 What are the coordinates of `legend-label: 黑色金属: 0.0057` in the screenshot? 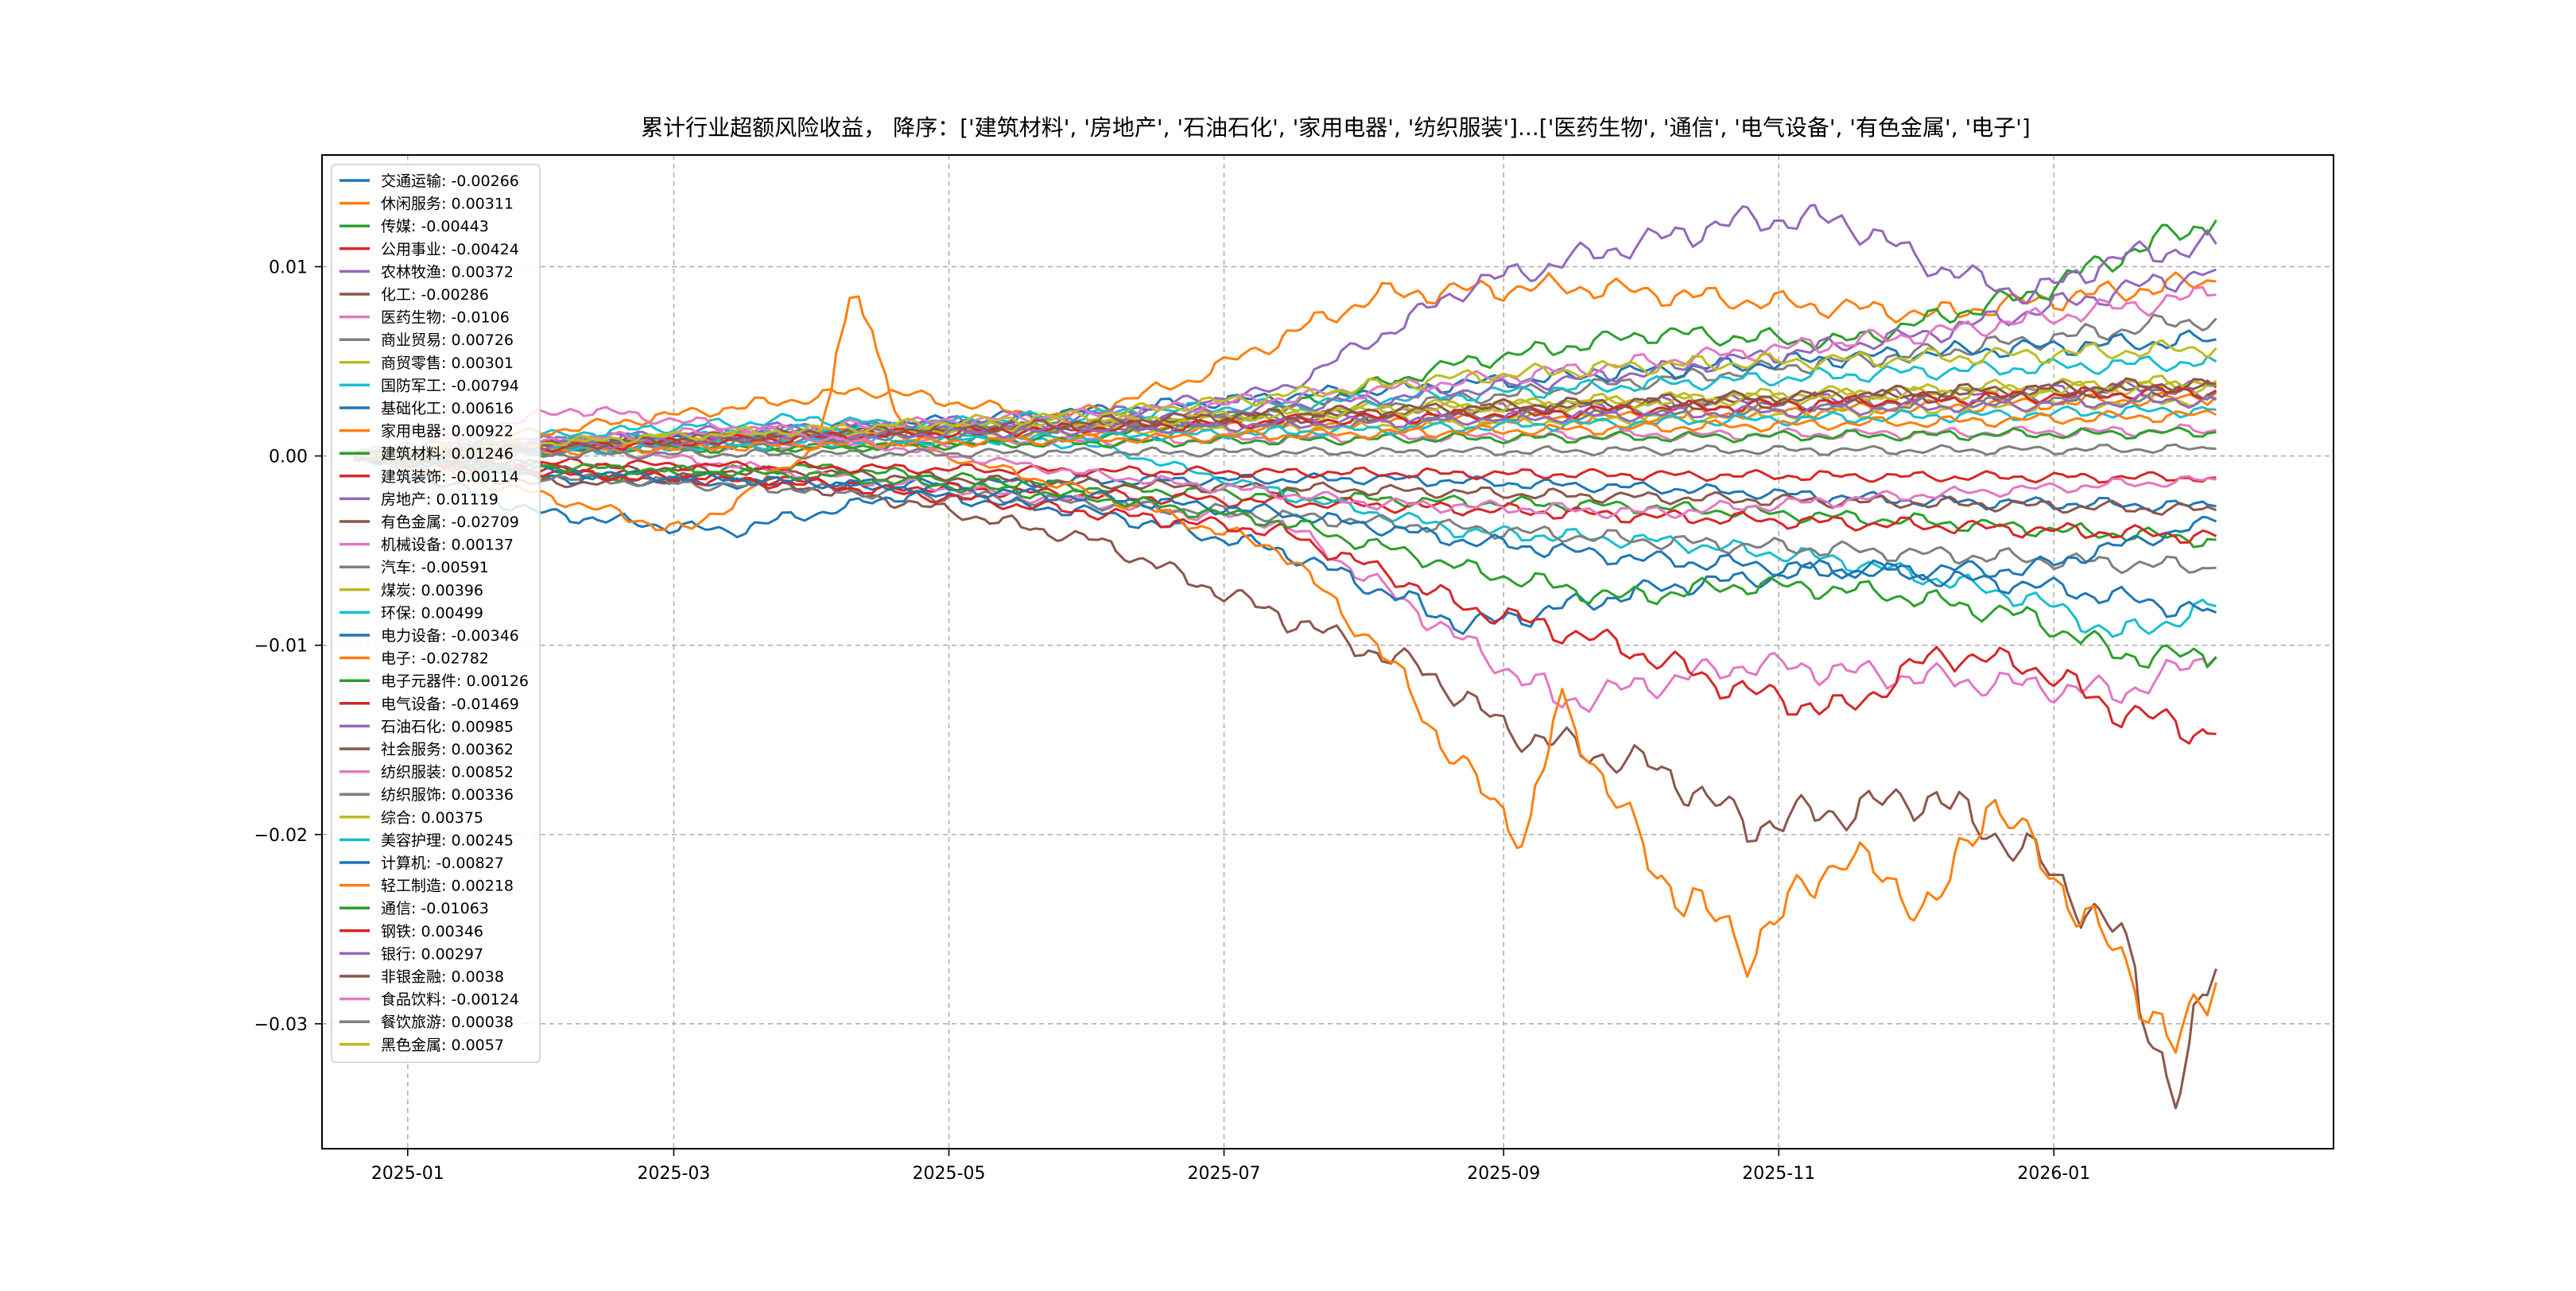 It's located at (442, 1045).